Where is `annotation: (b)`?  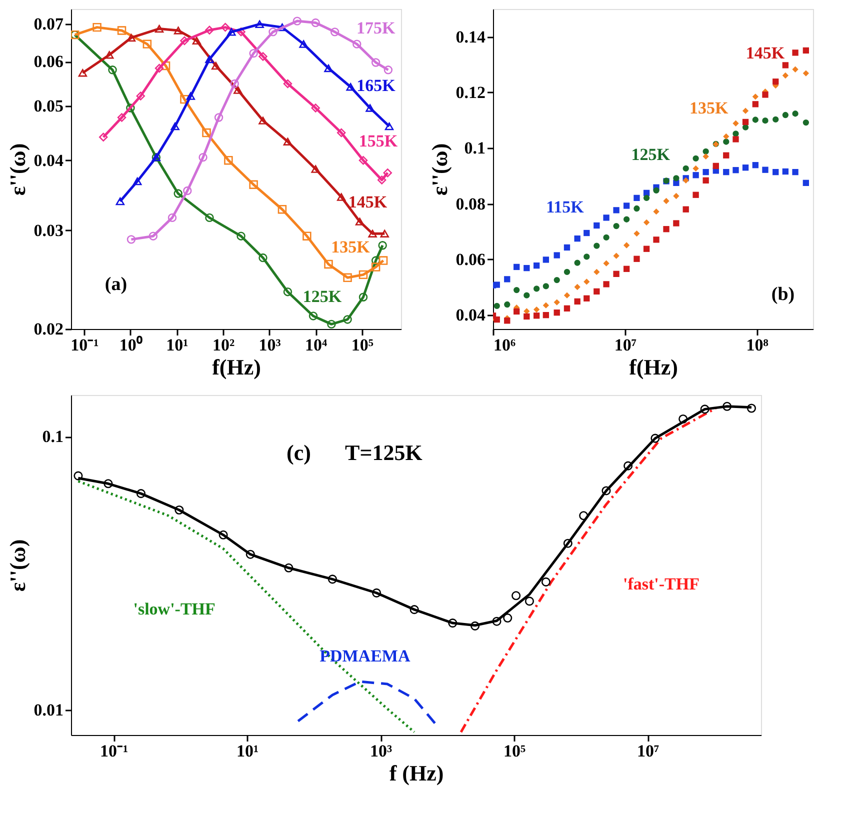
annotation: (b) is located at coordinates (783, 294).